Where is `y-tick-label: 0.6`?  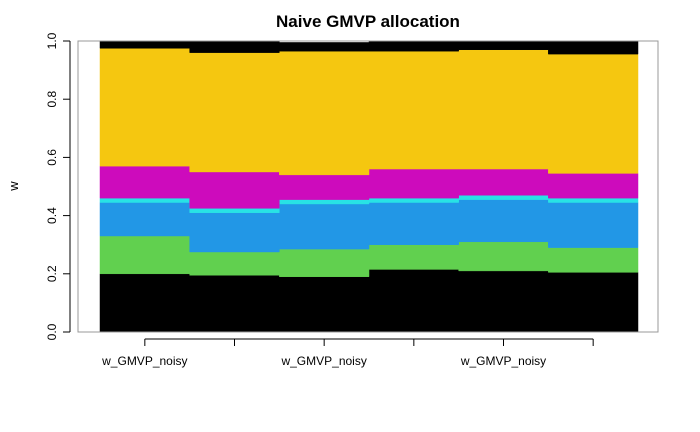
y-tick-label: 0.6 is located at coordinates (52, 157).